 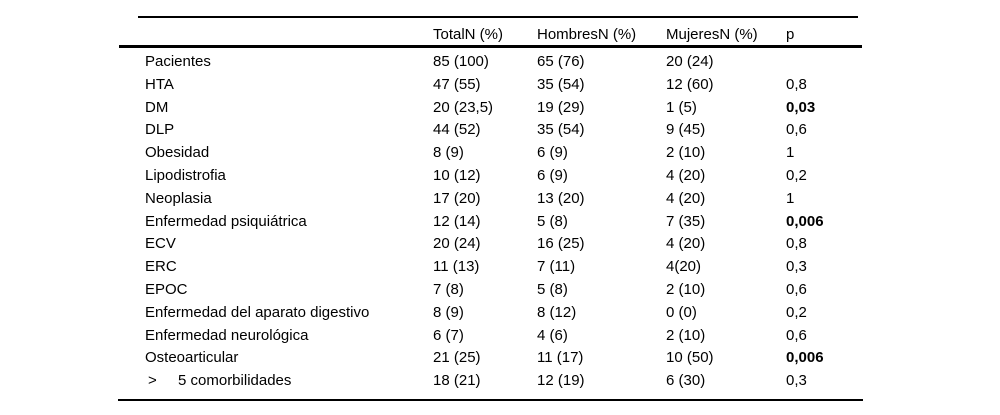 I want to click on cell-total: 7 (8), so click(x=448, y=289).